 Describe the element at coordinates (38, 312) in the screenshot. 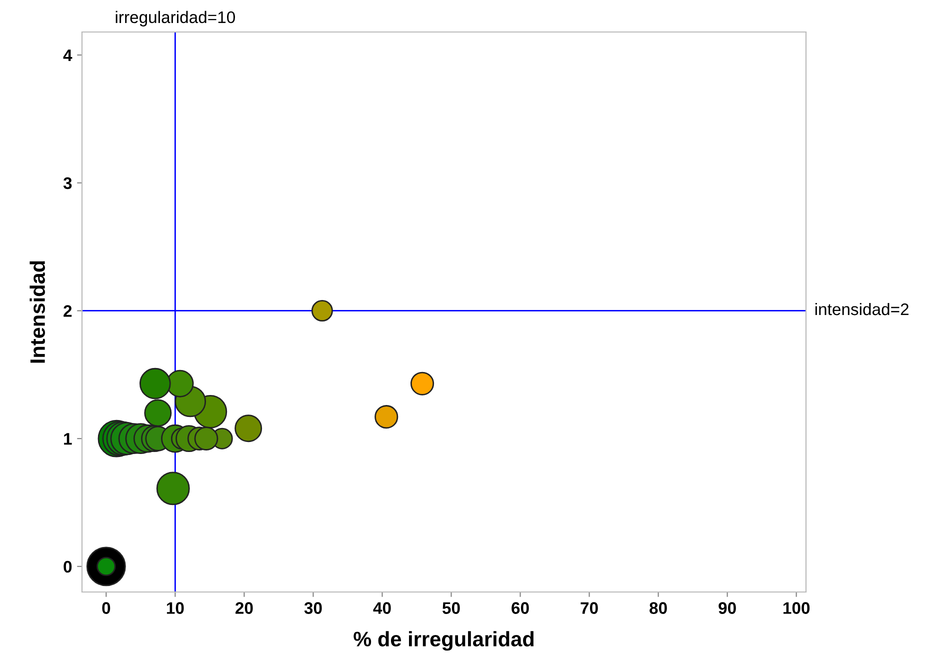

I see `y-axis-title: Intensidad` at that location.